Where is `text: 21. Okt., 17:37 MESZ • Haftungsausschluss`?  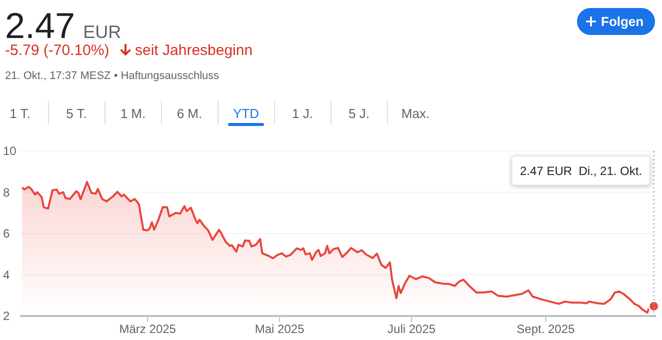
text: 21. Okt., 17:37 MESZ • Haftungsausschluss is located at coordinates (112, 76).